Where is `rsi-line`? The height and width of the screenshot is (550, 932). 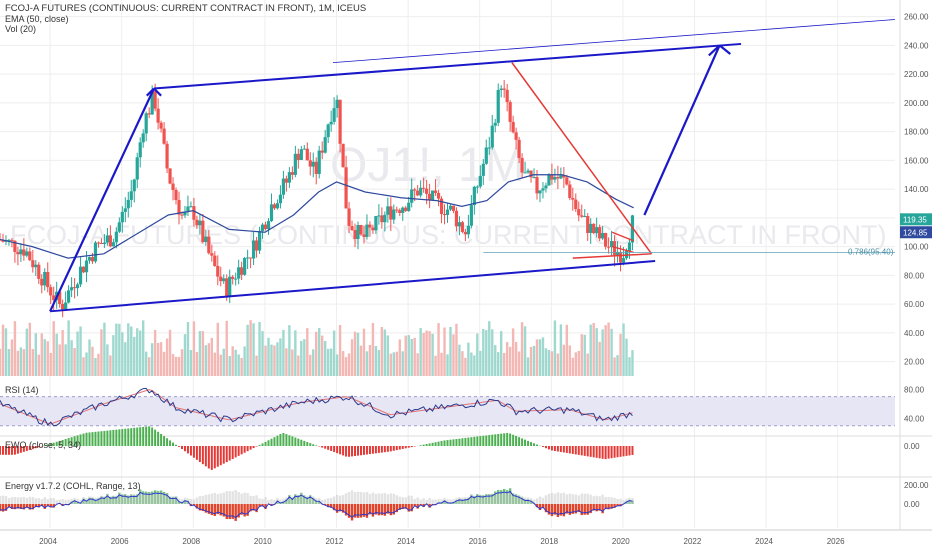 rsi-line is located at coordinates (316, 407).